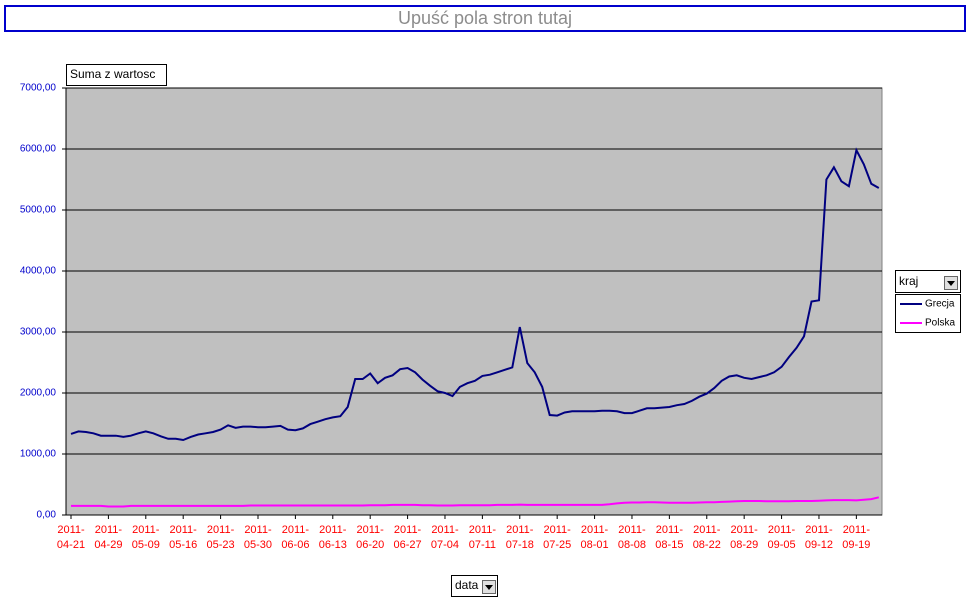  What do you see at coordinates (295, 545) in the screenshot?
I see `x-tick-label-line: 06-06` at bounding box center [295, 545].